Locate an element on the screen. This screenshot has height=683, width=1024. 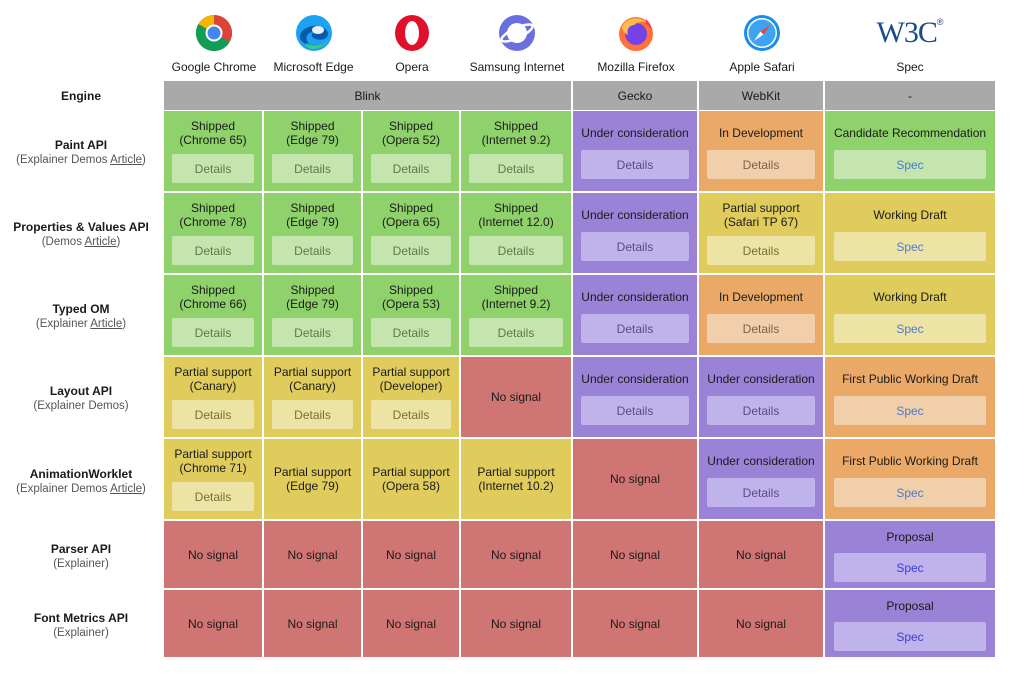
status-cell: Working Draft Spec is located at coordinates (910, 316).